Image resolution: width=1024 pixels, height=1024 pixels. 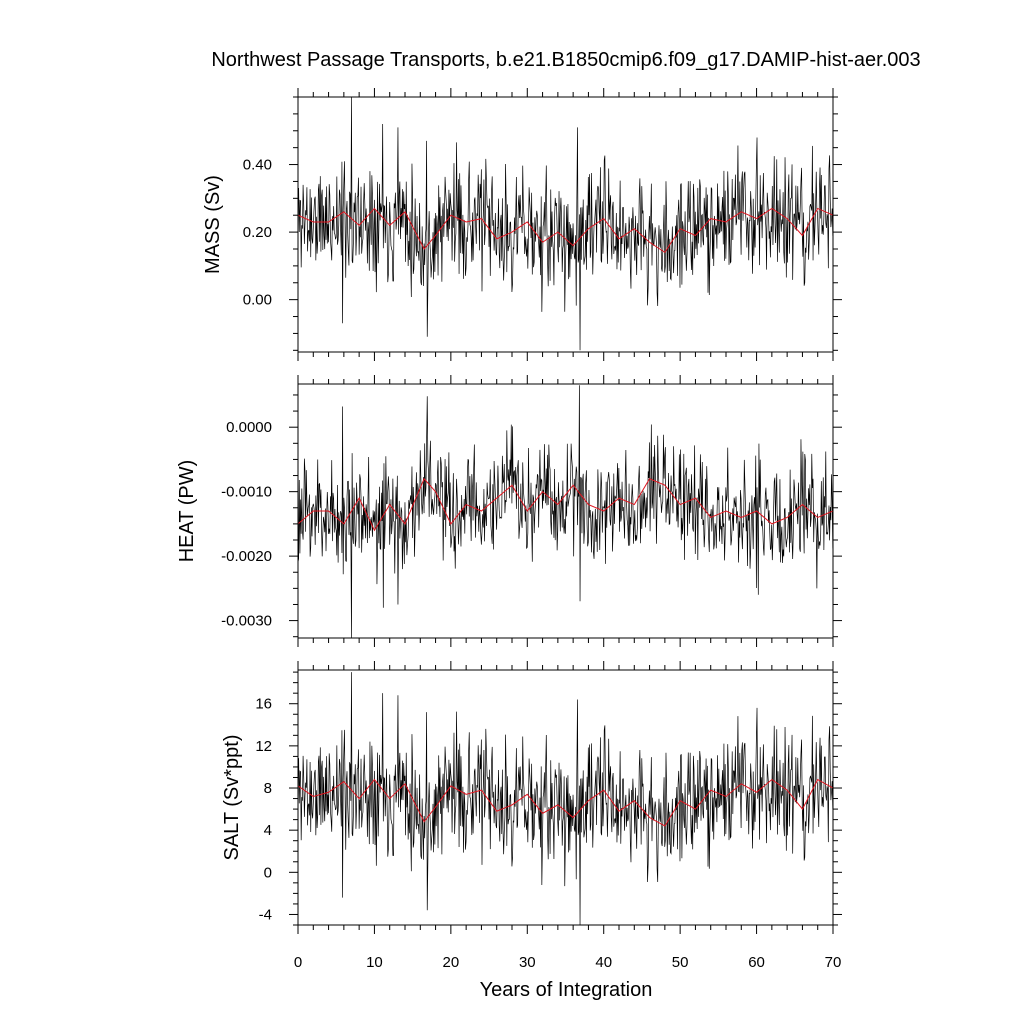 I want to click on x-tick-label: 20, so click(x=451, y=962).